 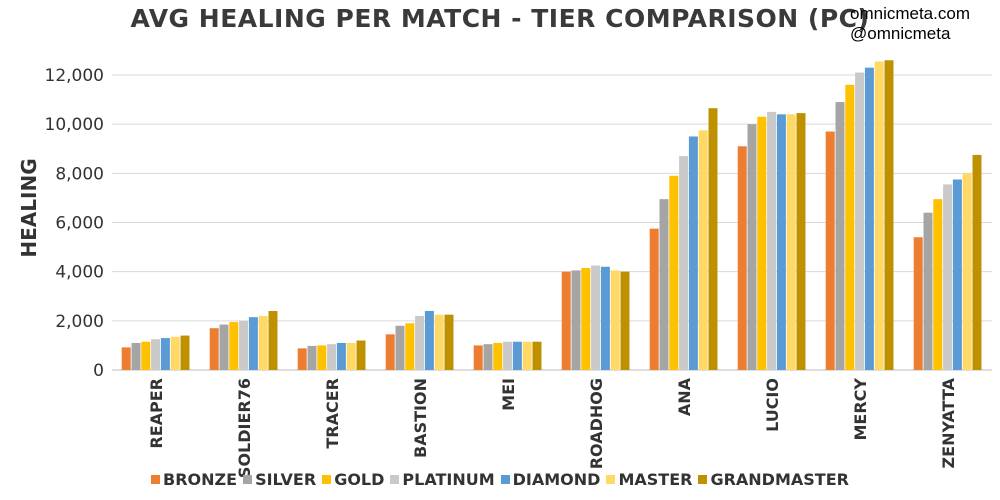 I want to click on bar-platinum-lucio, so click(x=772, y=241).